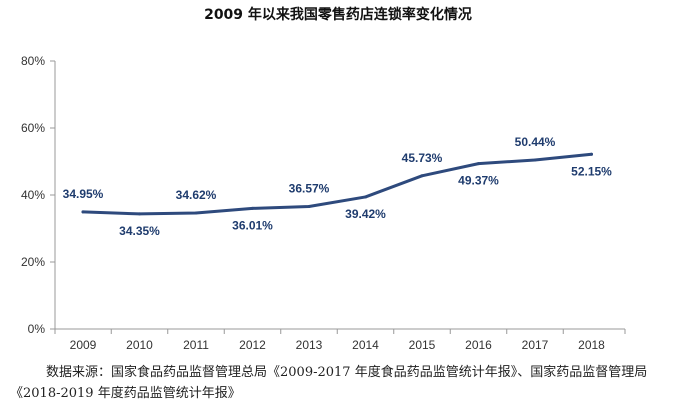 The image size is (676, 411). I want to click on x-tick-label: 2009, so click(83, 345).